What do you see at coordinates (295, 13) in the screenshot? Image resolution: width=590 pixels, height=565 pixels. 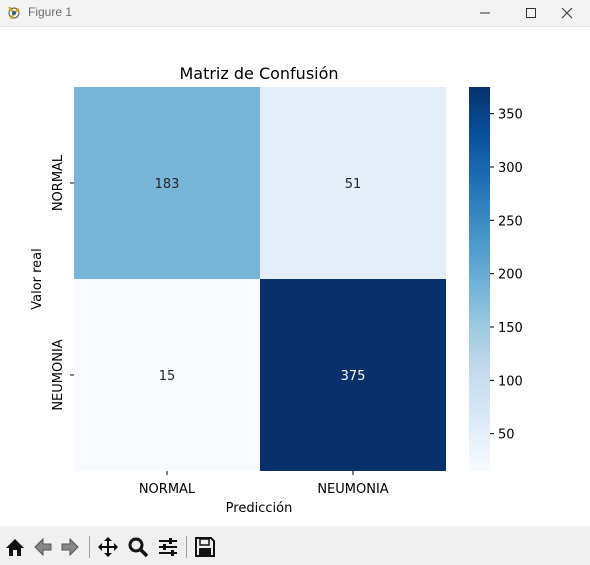 I see `window-titlebar: Figure 1` at bounding box center [295, 13].